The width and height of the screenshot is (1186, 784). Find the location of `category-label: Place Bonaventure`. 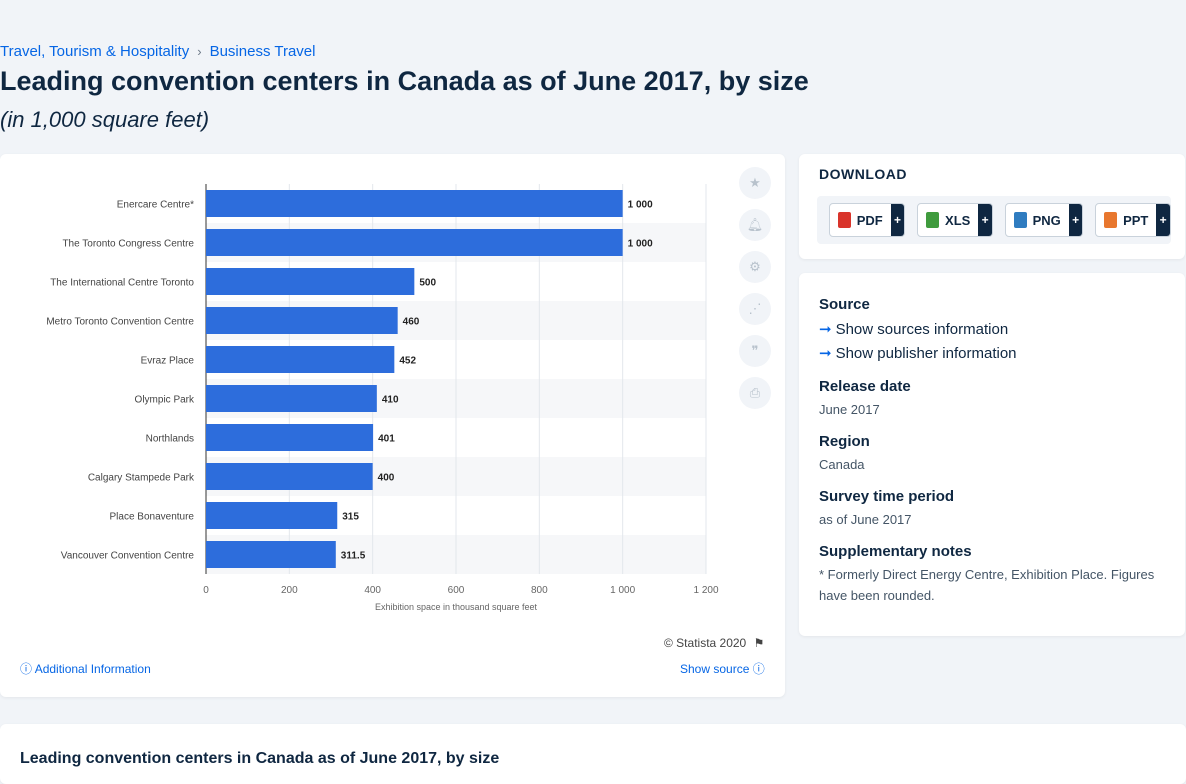

category-label: Place Bonaventure is located at coordinates (151, 517).